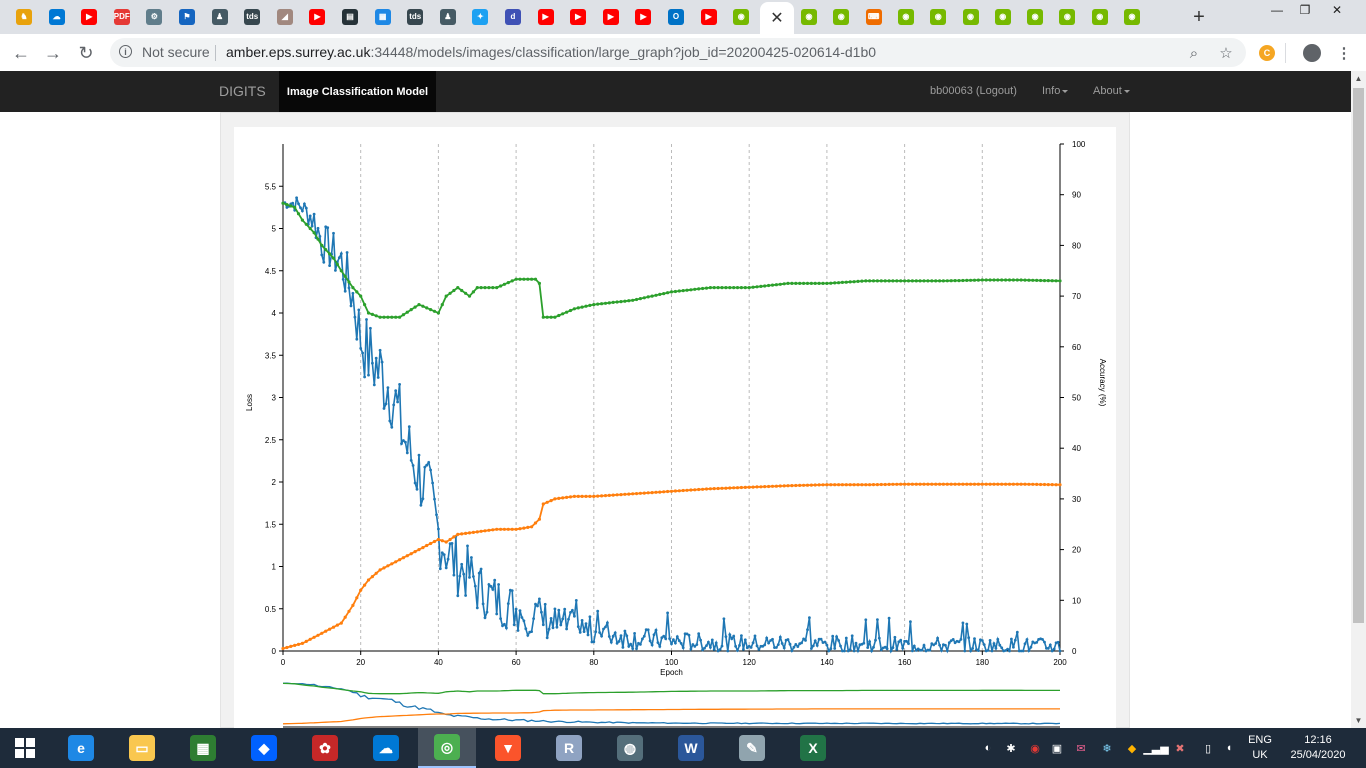  What do you see at coordinates (1156, 748) in the screenshot?
I see `wifi-icon: ▁▃▅` at bounding box center [1156, 748].